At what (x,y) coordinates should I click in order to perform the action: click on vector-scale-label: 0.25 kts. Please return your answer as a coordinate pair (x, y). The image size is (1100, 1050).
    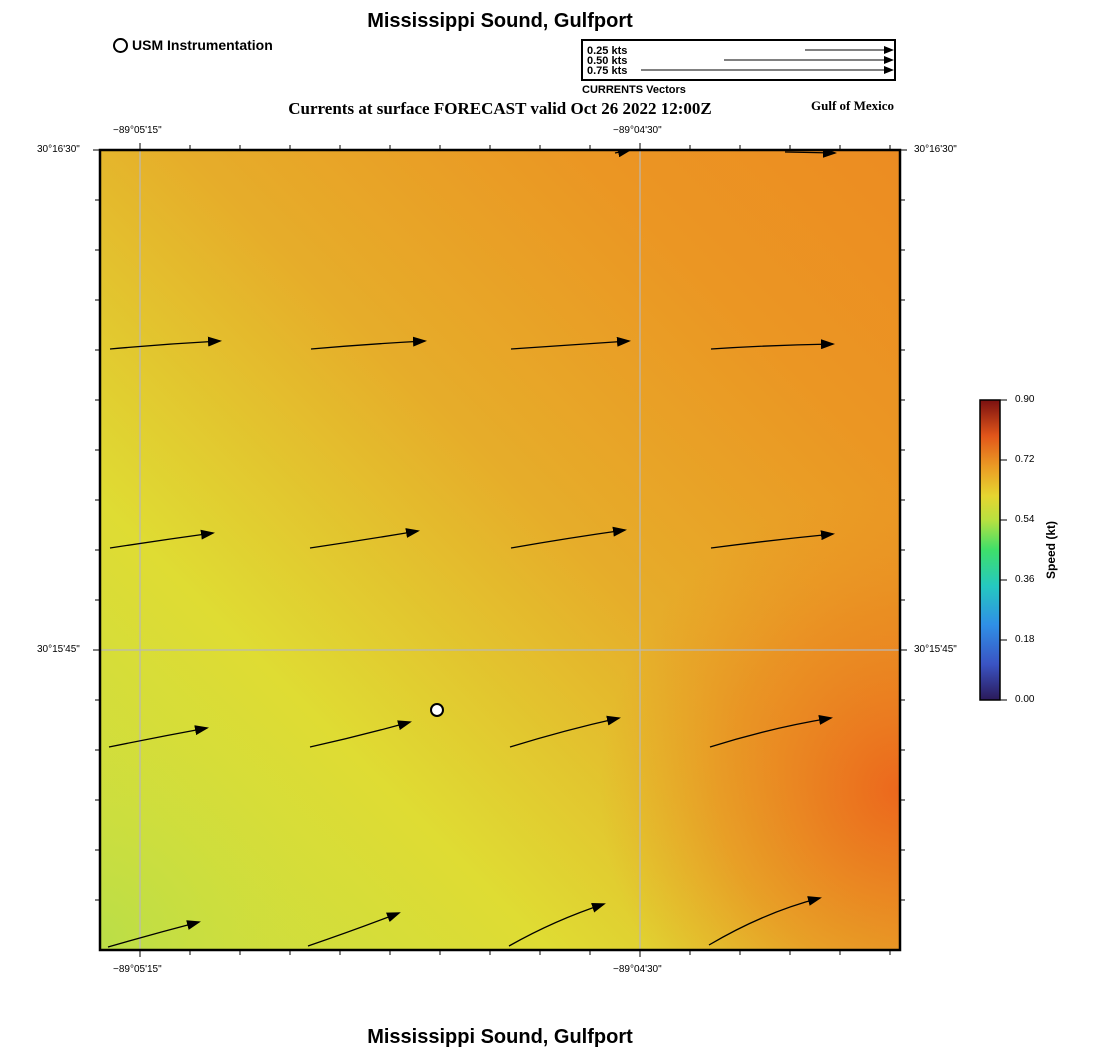
    Looking at the image, I should click on (607, 51).